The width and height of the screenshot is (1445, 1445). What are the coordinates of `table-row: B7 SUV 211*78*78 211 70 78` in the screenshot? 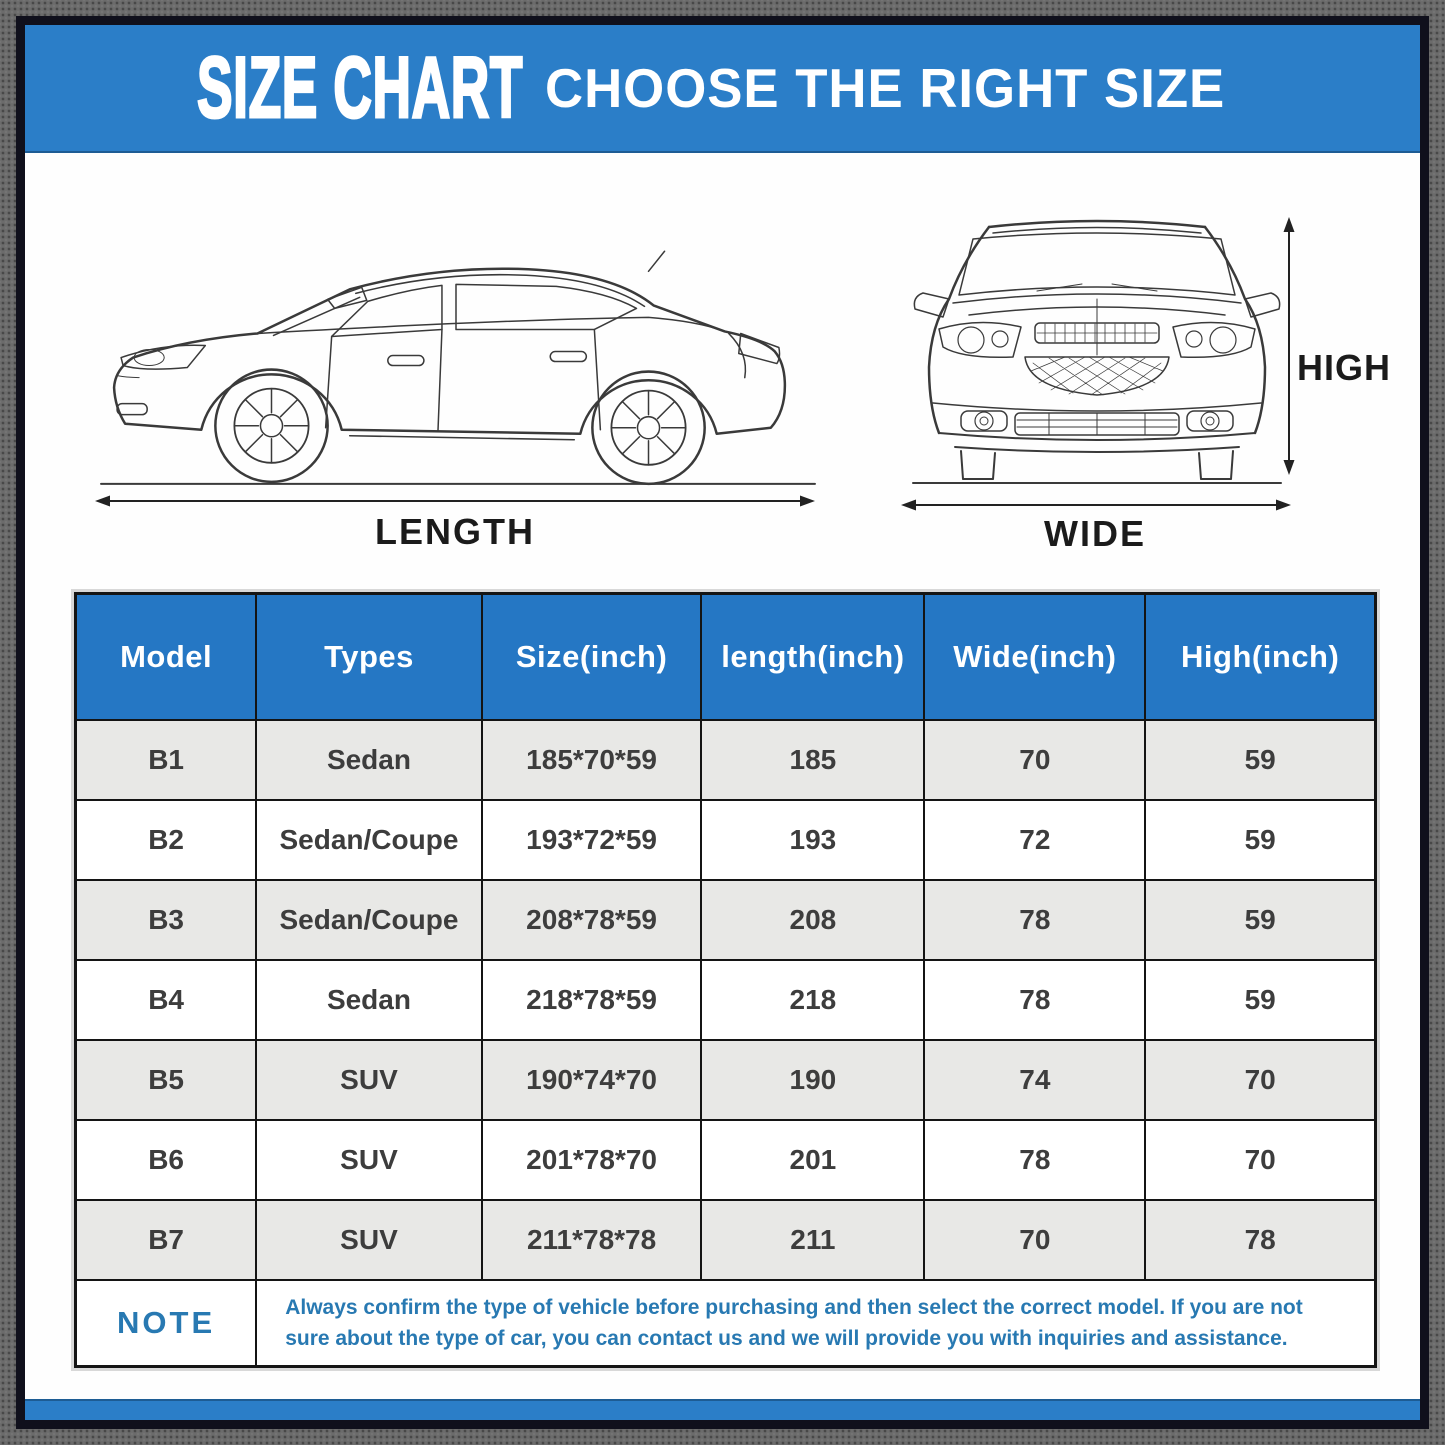 It's located at (725, 1240).